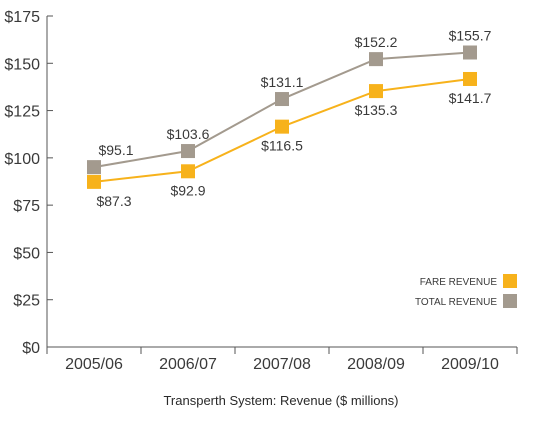  I want to click on legend-label: TOTAL REVENUE, so click(456, 302).